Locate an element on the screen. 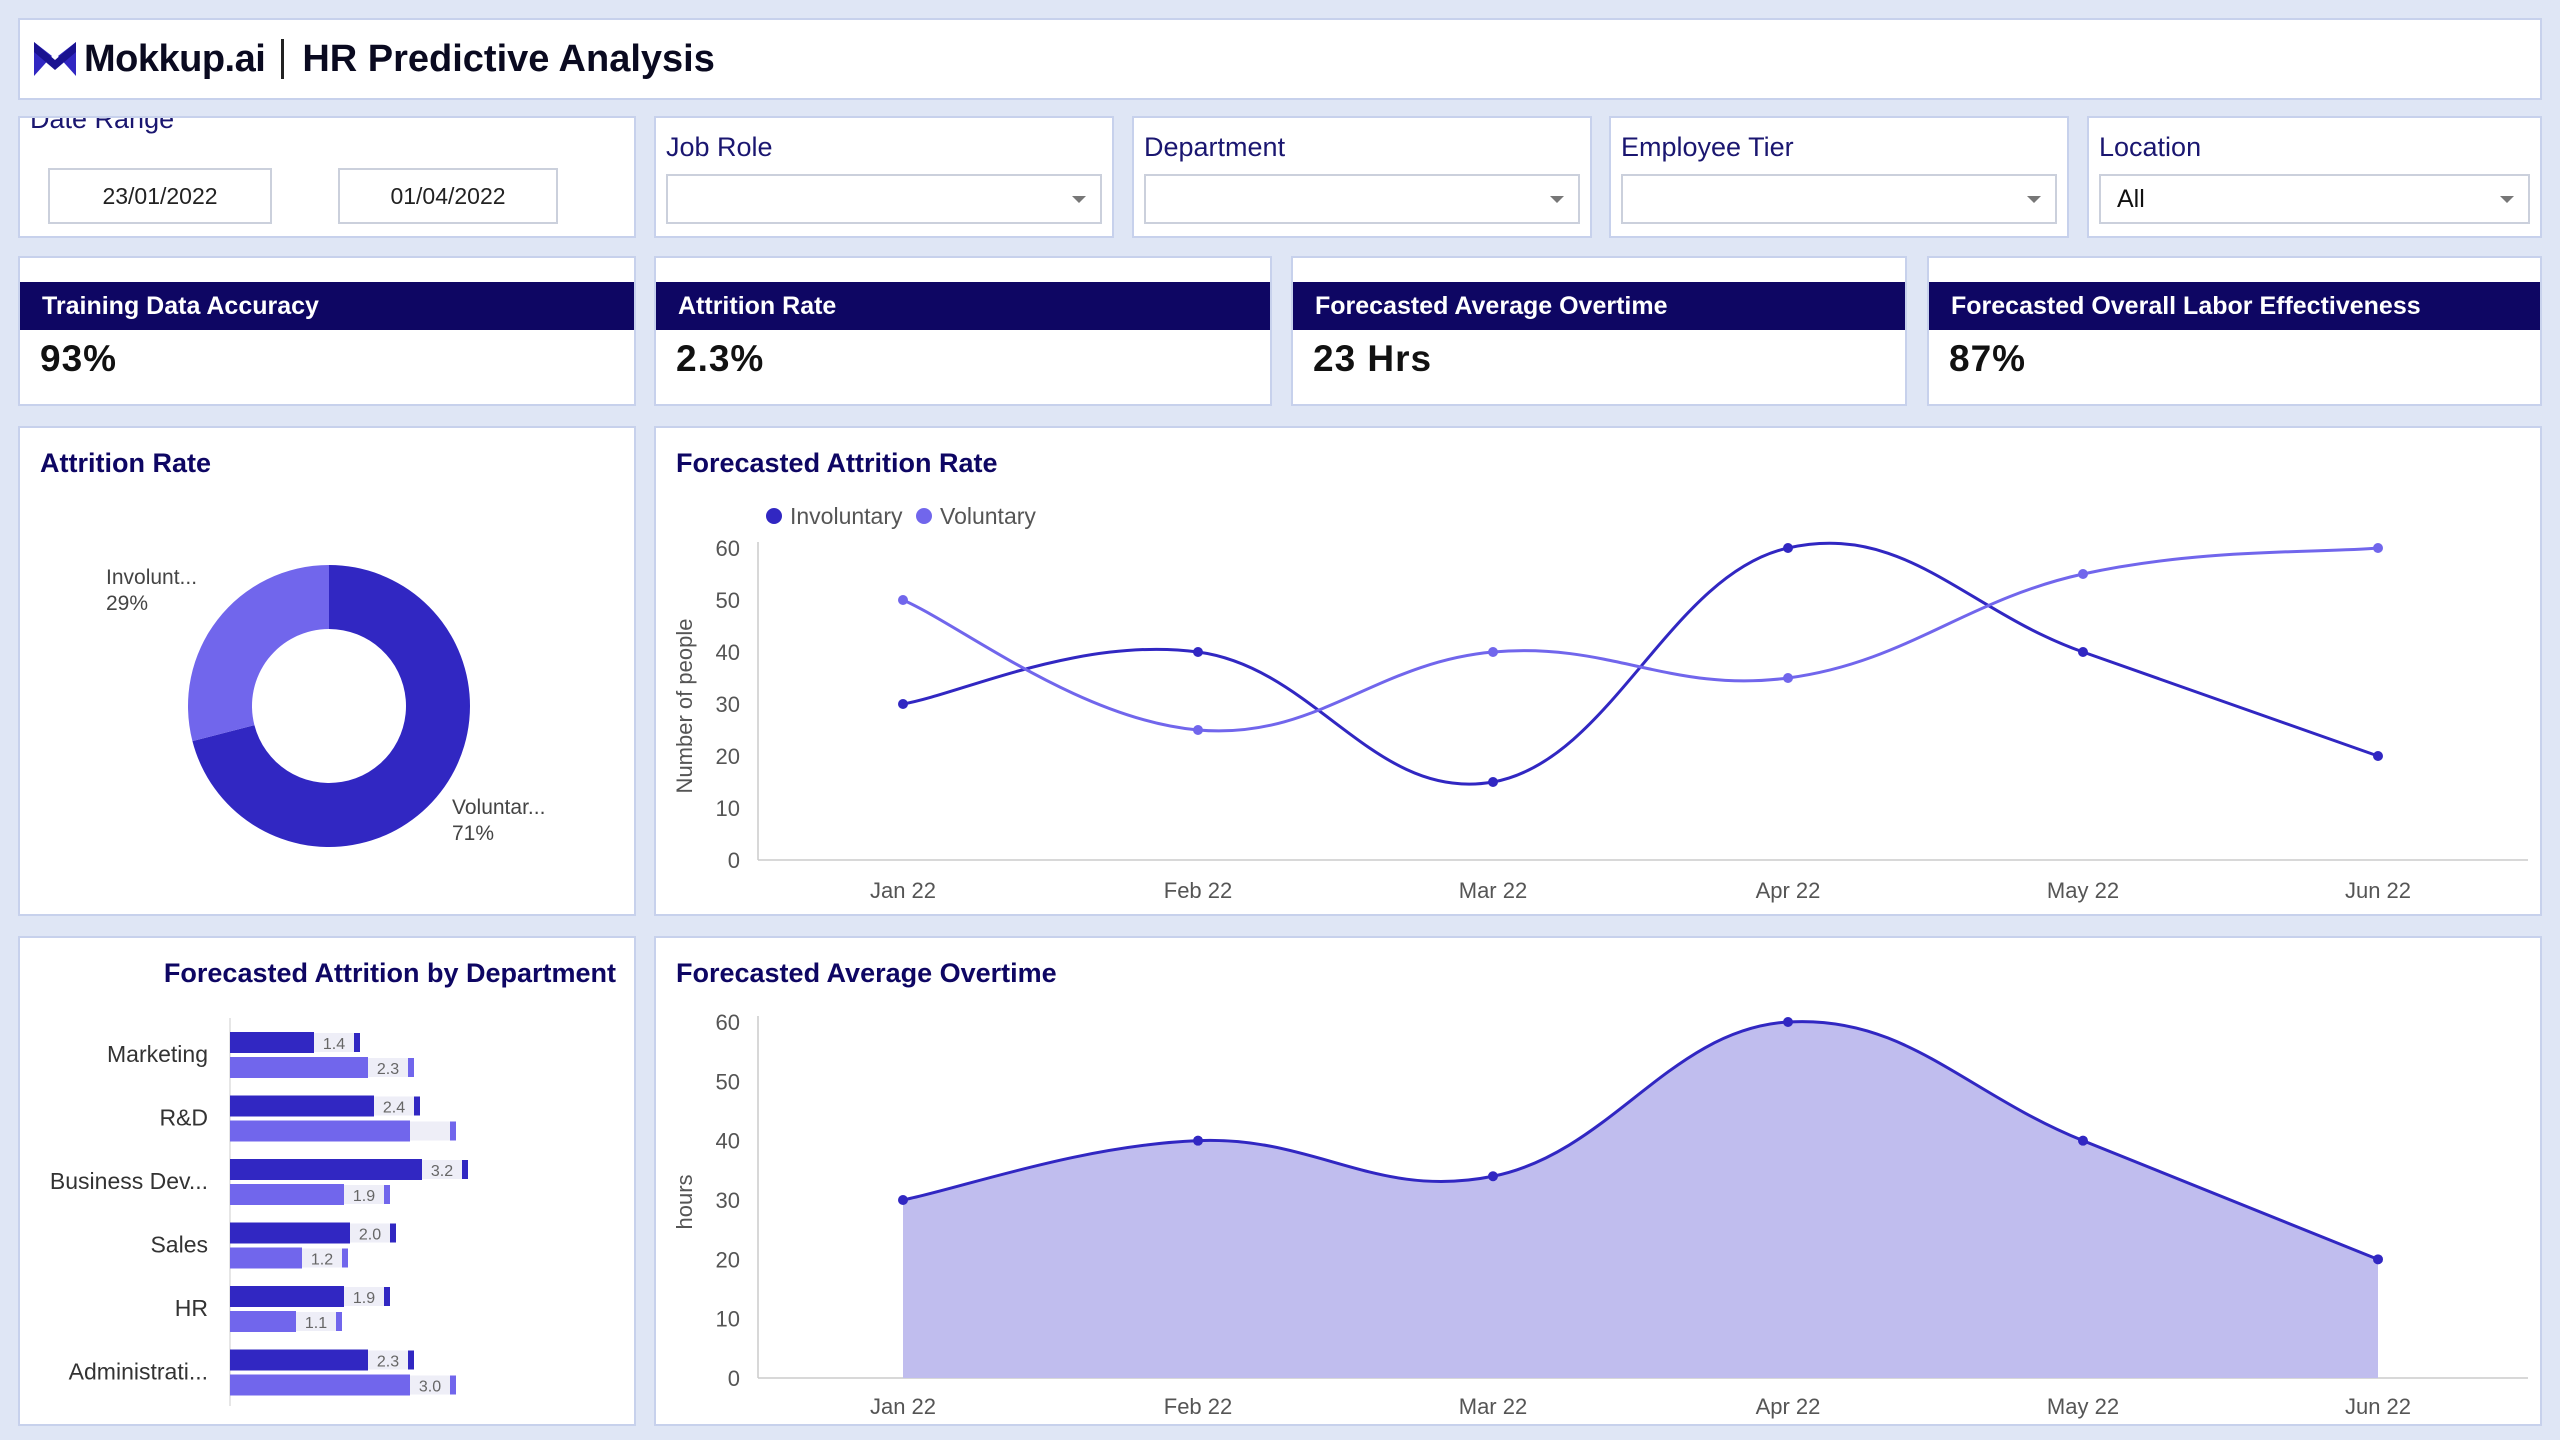  series-line-involuntary is located at coordinates (1640, 663).